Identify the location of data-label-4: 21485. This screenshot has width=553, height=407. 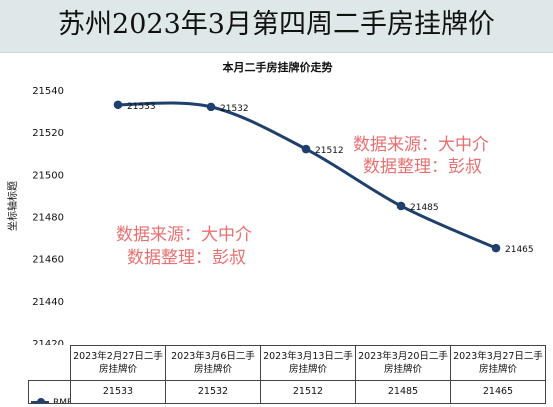
(424, 208).